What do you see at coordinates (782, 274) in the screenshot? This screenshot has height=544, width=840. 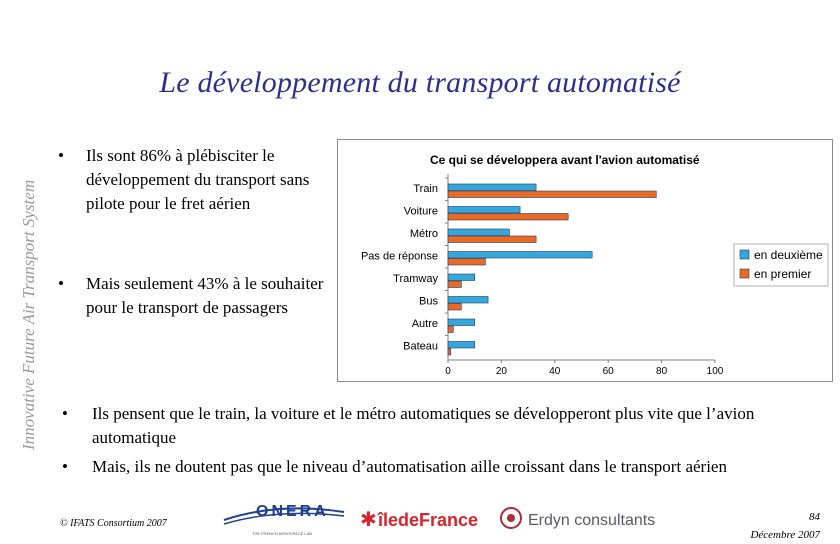 I see `legend-label: en premier` at bounding box center [782, 274].